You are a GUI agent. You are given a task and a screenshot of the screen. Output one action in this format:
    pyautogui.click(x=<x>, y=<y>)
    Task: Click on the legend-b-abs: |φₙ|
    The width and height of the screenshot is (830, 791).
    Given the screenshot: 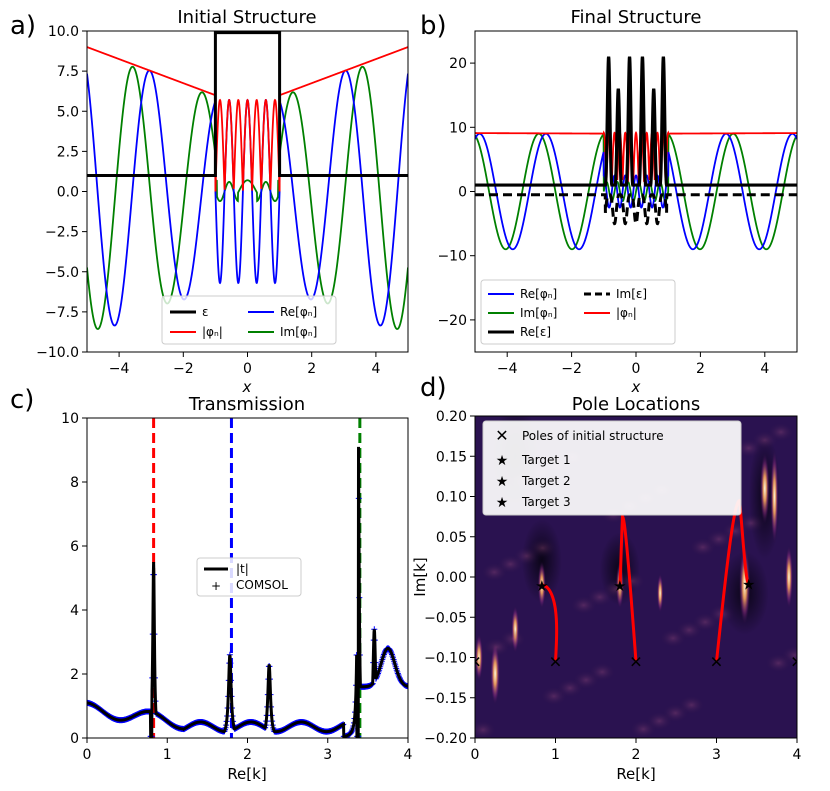 What is the action you would take?
    pyautogui.click(x=626, y=313)
    